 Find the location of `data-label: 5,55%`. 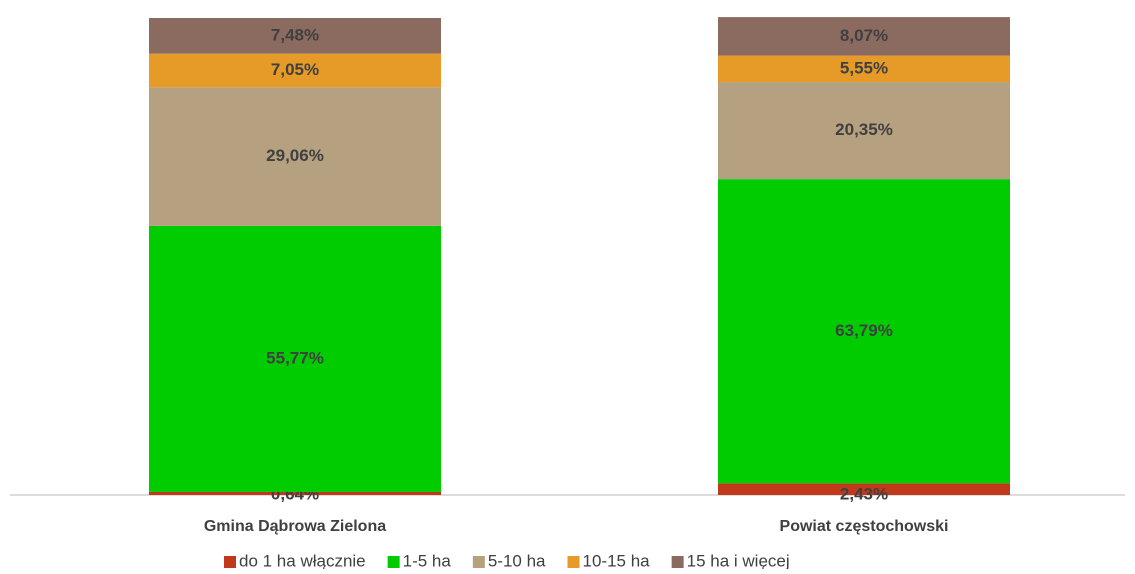

data-label: 5,55% is located at coordinates (864, 67).